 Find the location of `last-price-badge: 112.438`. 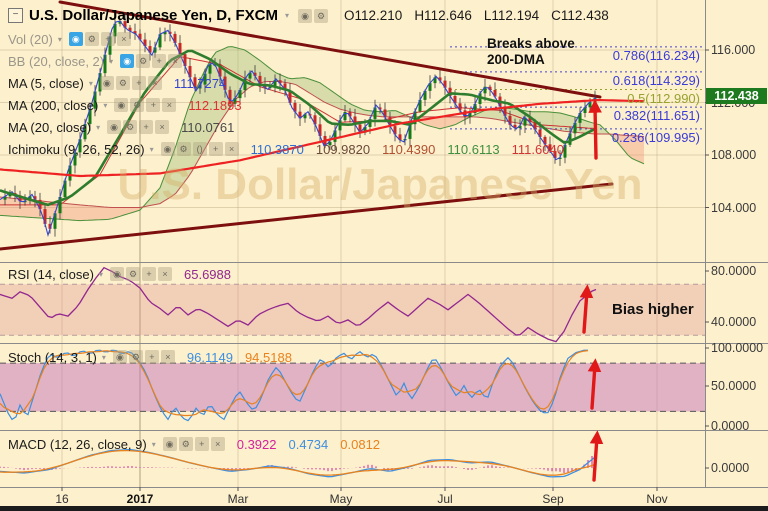

last-price-badge: 112.438 is located at coordinates (736, 96).